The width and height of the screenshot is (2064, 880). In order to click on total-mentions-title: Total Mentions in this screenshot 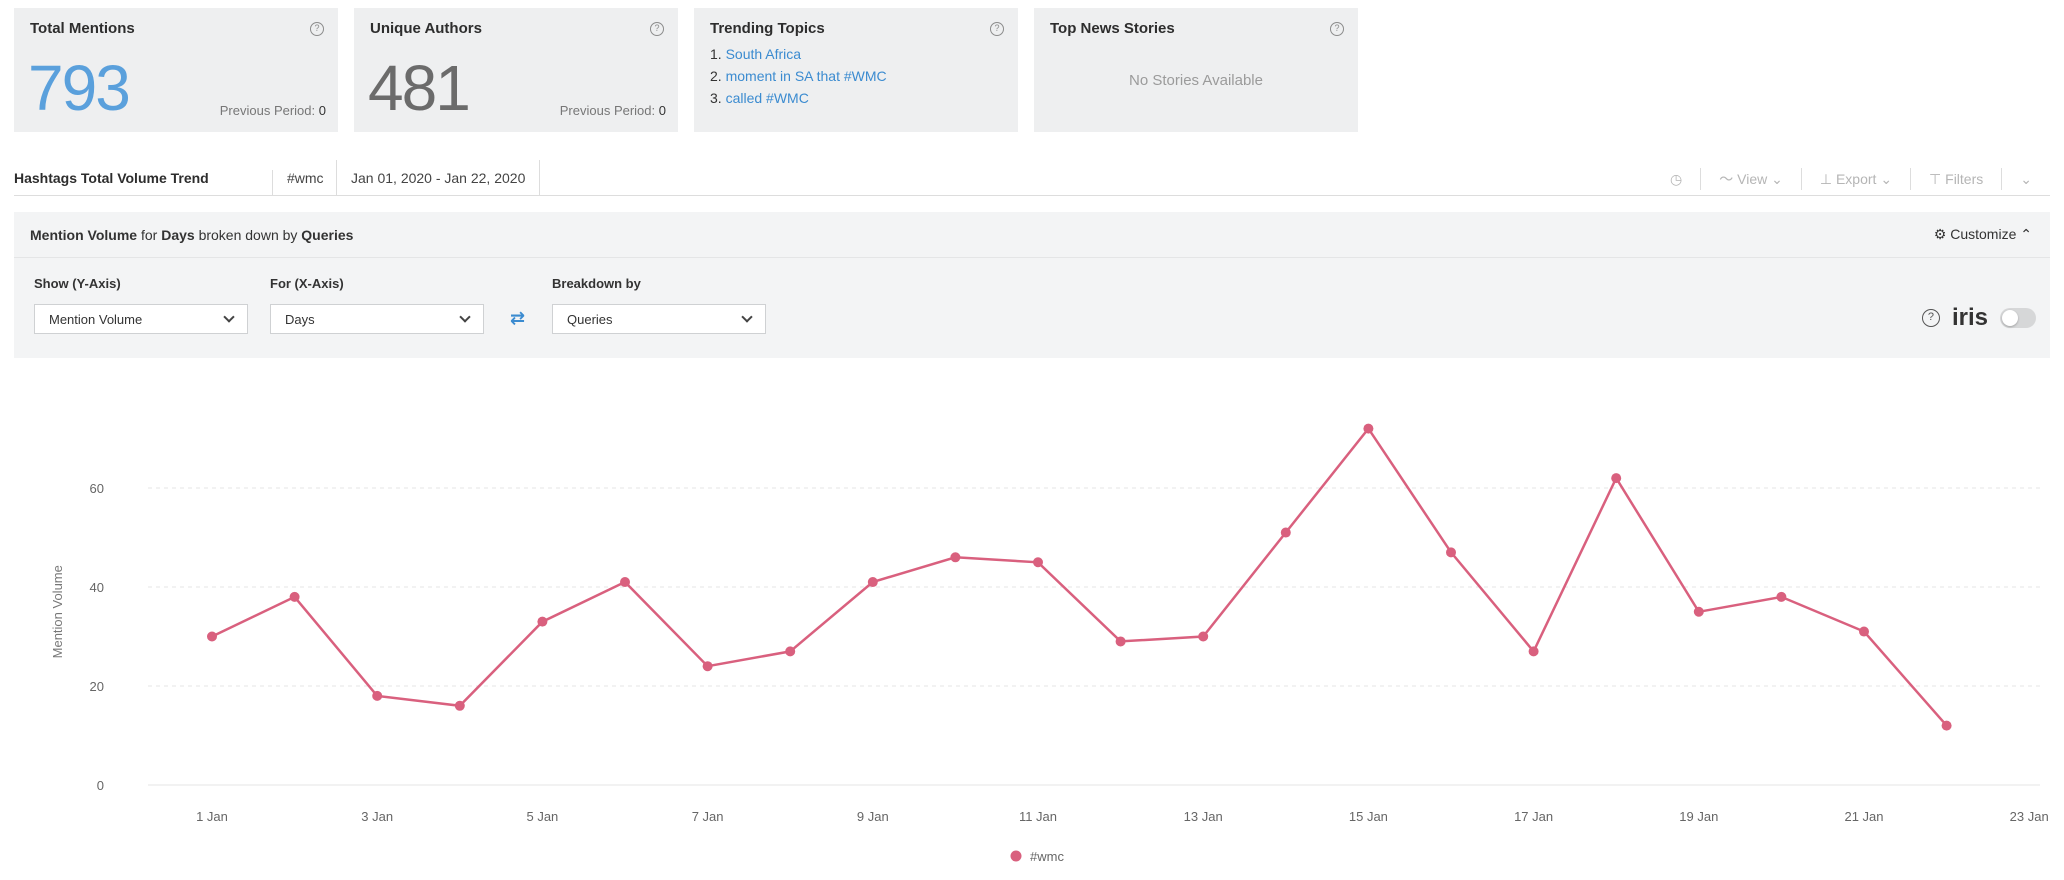, I will do `click(82, 28)`.